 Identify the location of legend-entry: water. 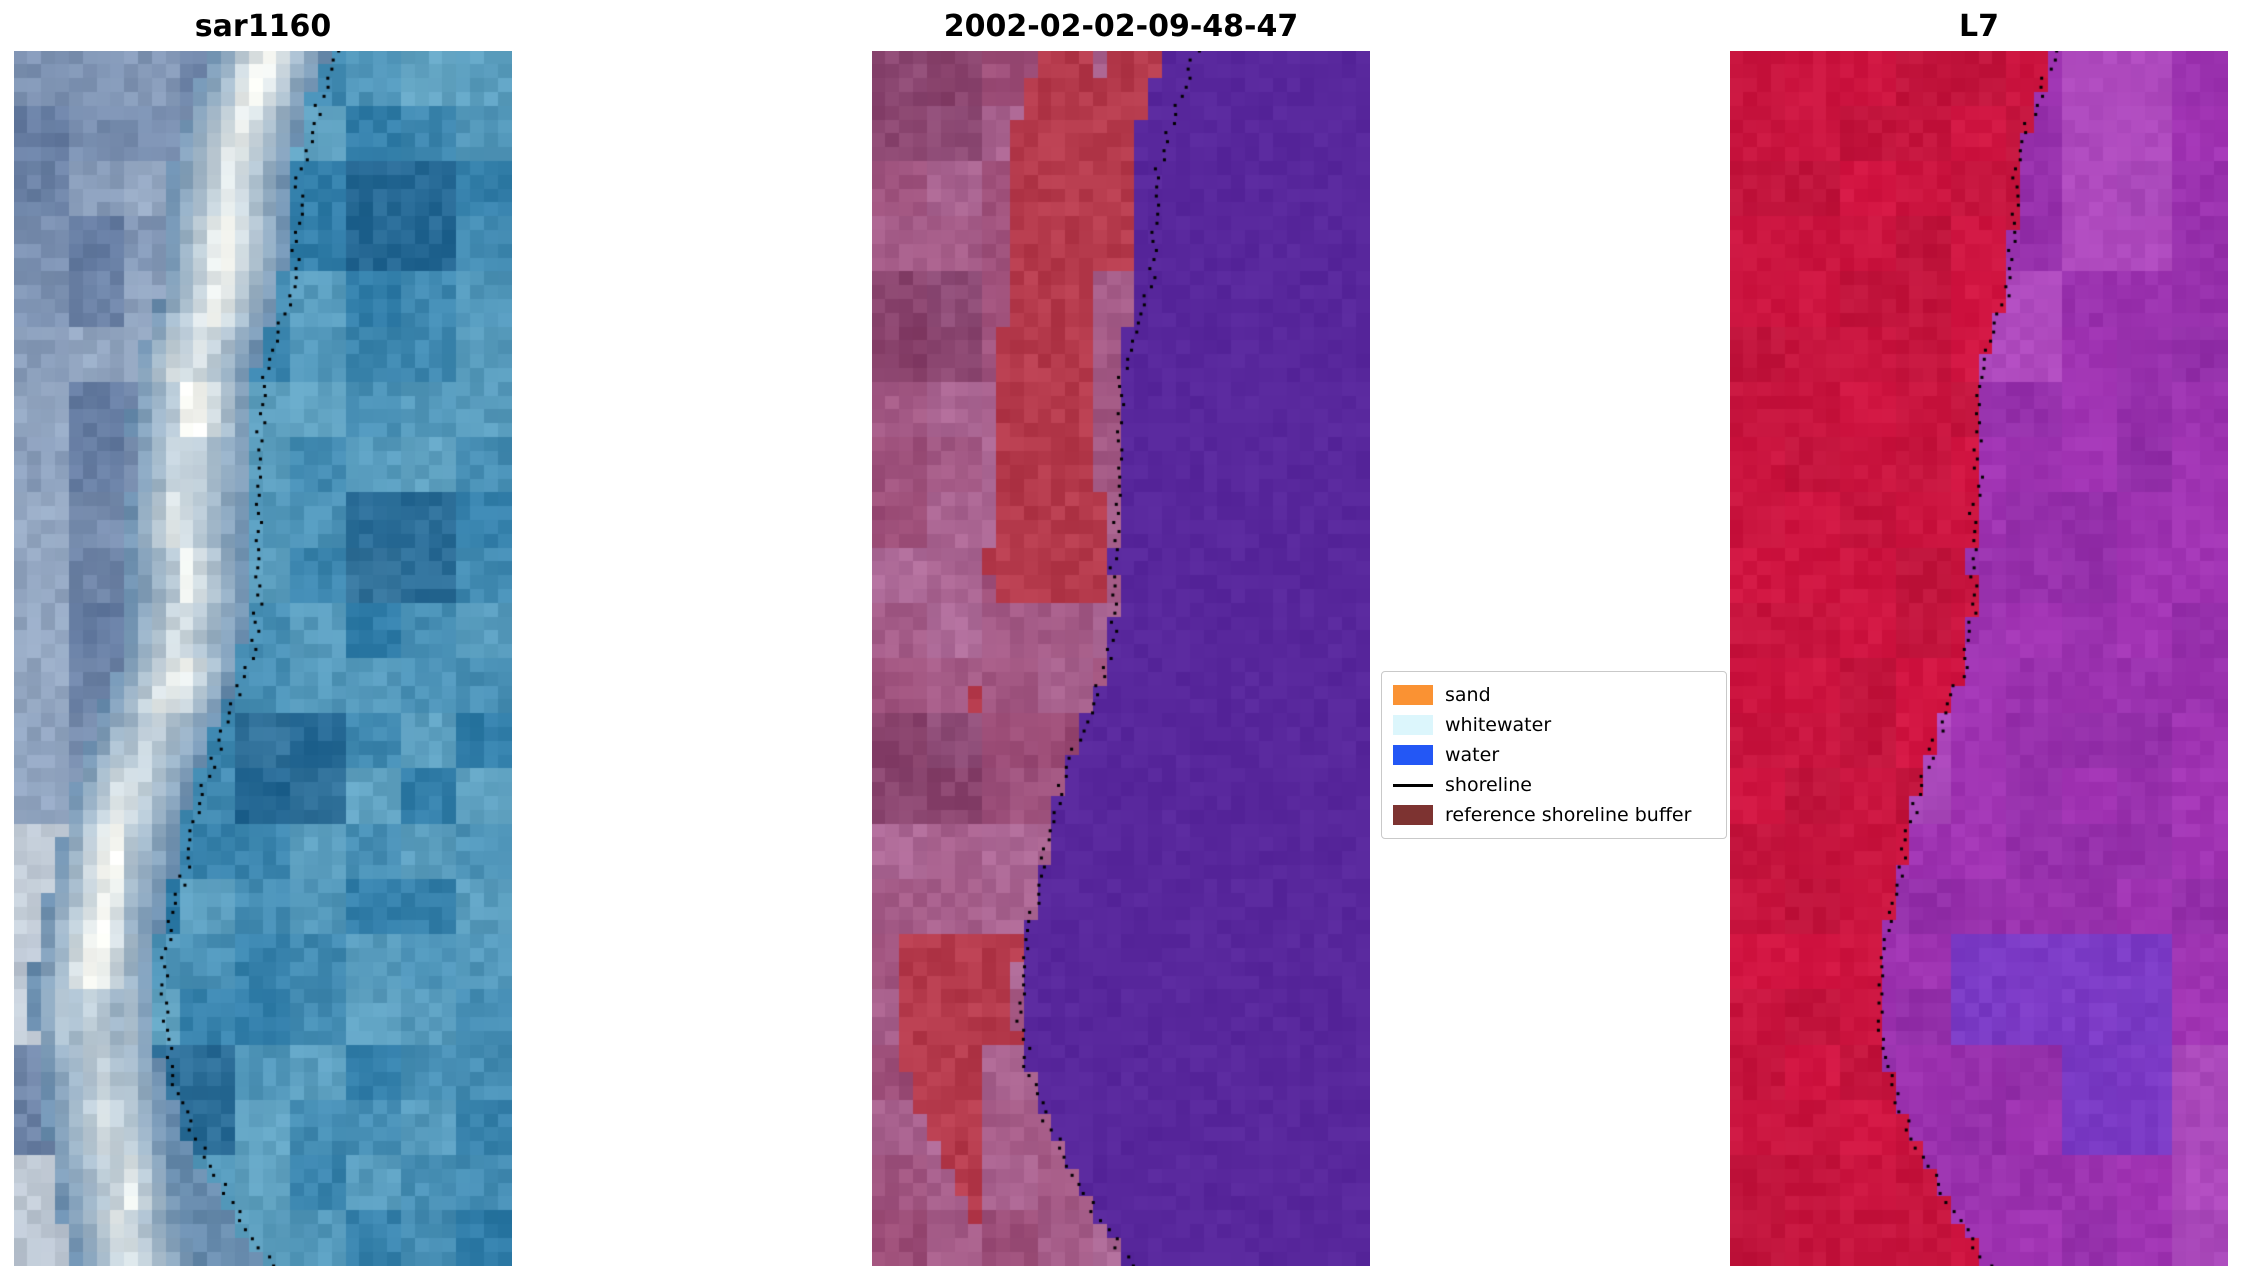
(1554, 755).